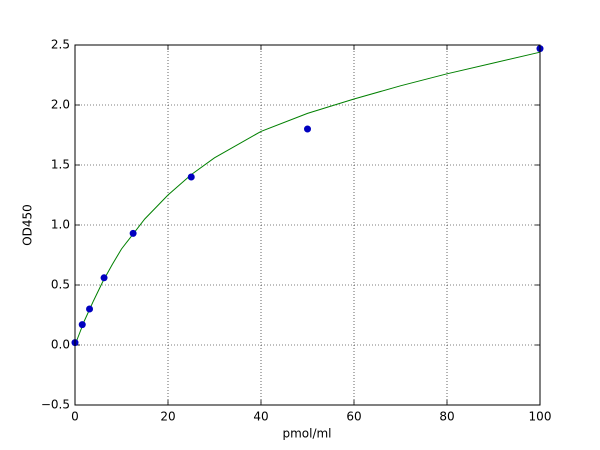 This screenshot has width=600, height=450. Describe the element at coordinates (167, 417) in the screenshot. I see `x-tick-label: 20` at that location.